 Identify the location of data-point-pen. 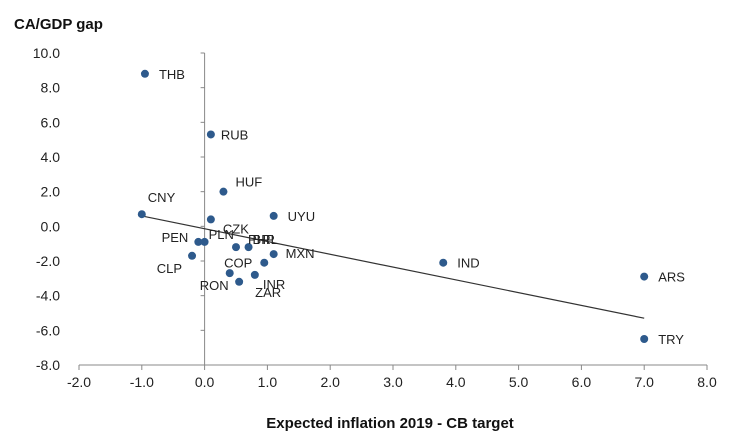
(198, 241).